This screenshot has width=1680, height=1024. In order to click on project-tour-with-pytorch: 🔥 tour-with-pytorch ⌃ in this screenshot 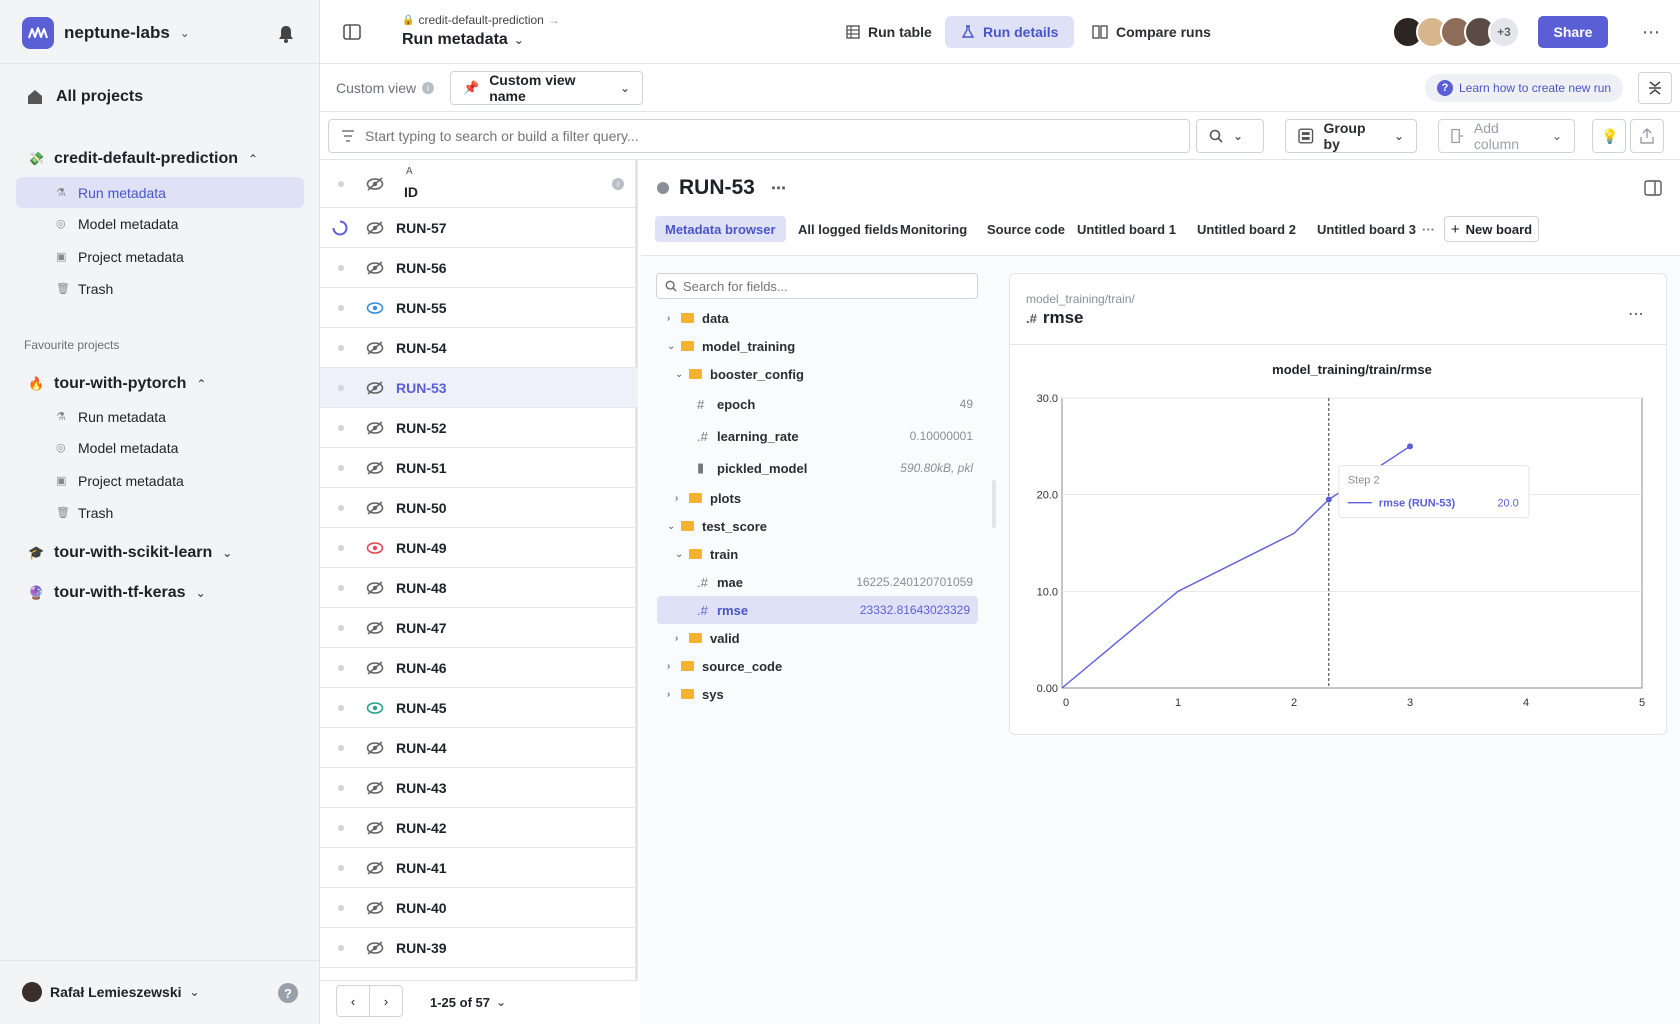, I will do `click(117, 384)`.